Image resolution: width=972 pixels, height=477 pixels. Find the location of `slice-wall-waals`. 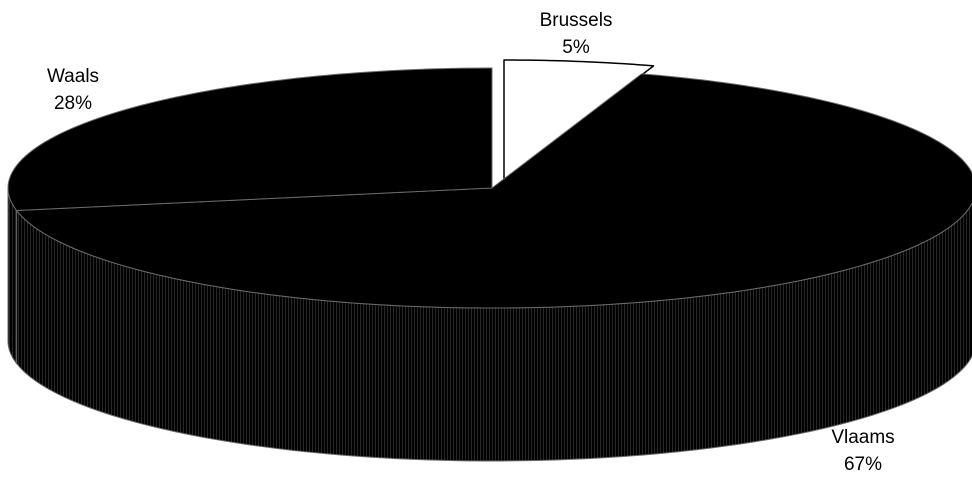

slice-wall-waals is located at coordinates (12, 276).